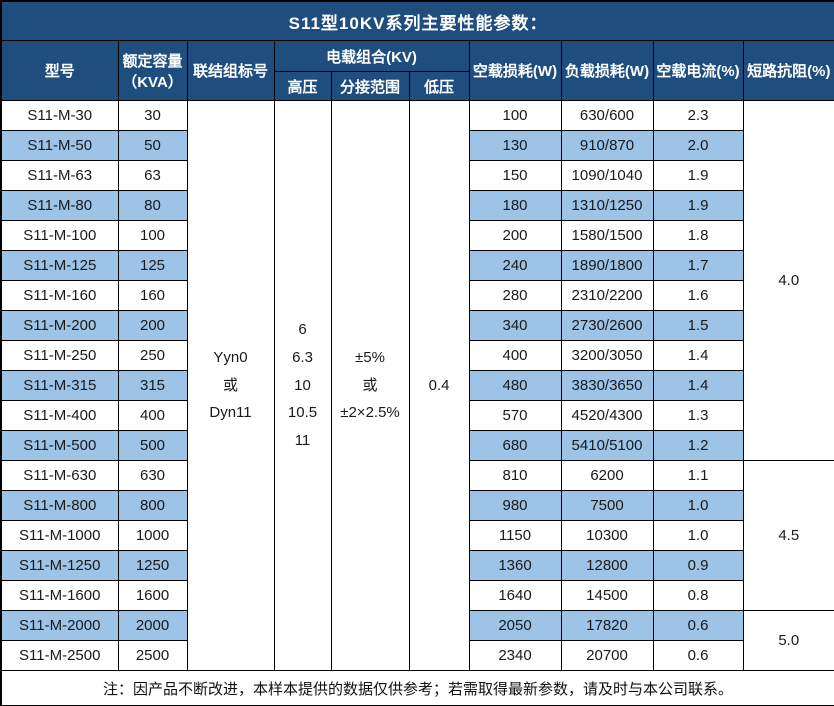 This screenshot has height=706, width=834. I want to click on col-header-impedance: 短路抗阻(%), so click(788, 70).